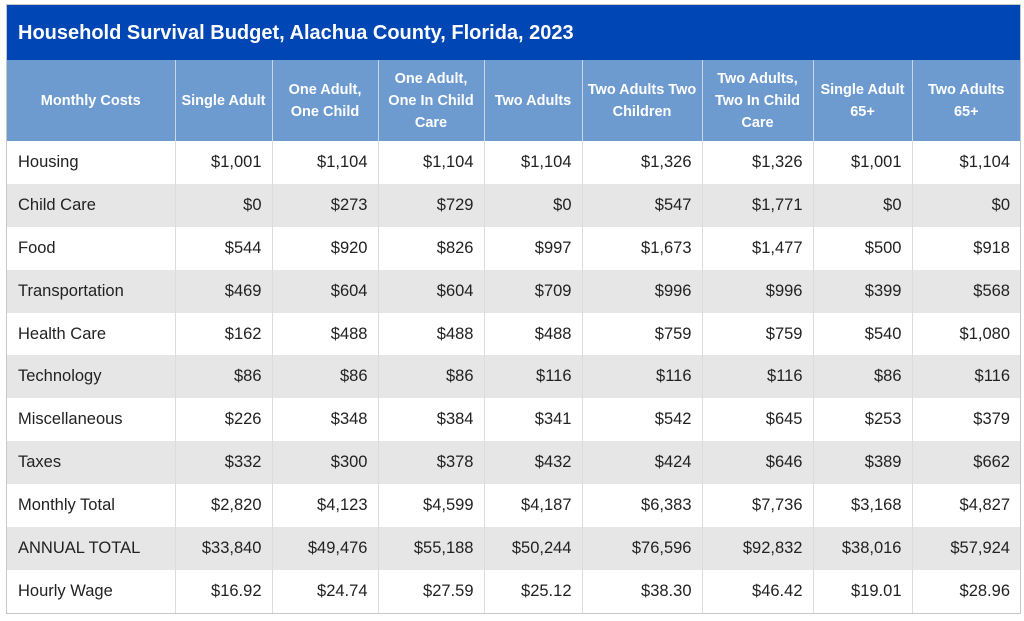 Image resolution: width=1024 pixels, height=621 pixels. I want to click on row-label: Health Care, so click(62, 333).